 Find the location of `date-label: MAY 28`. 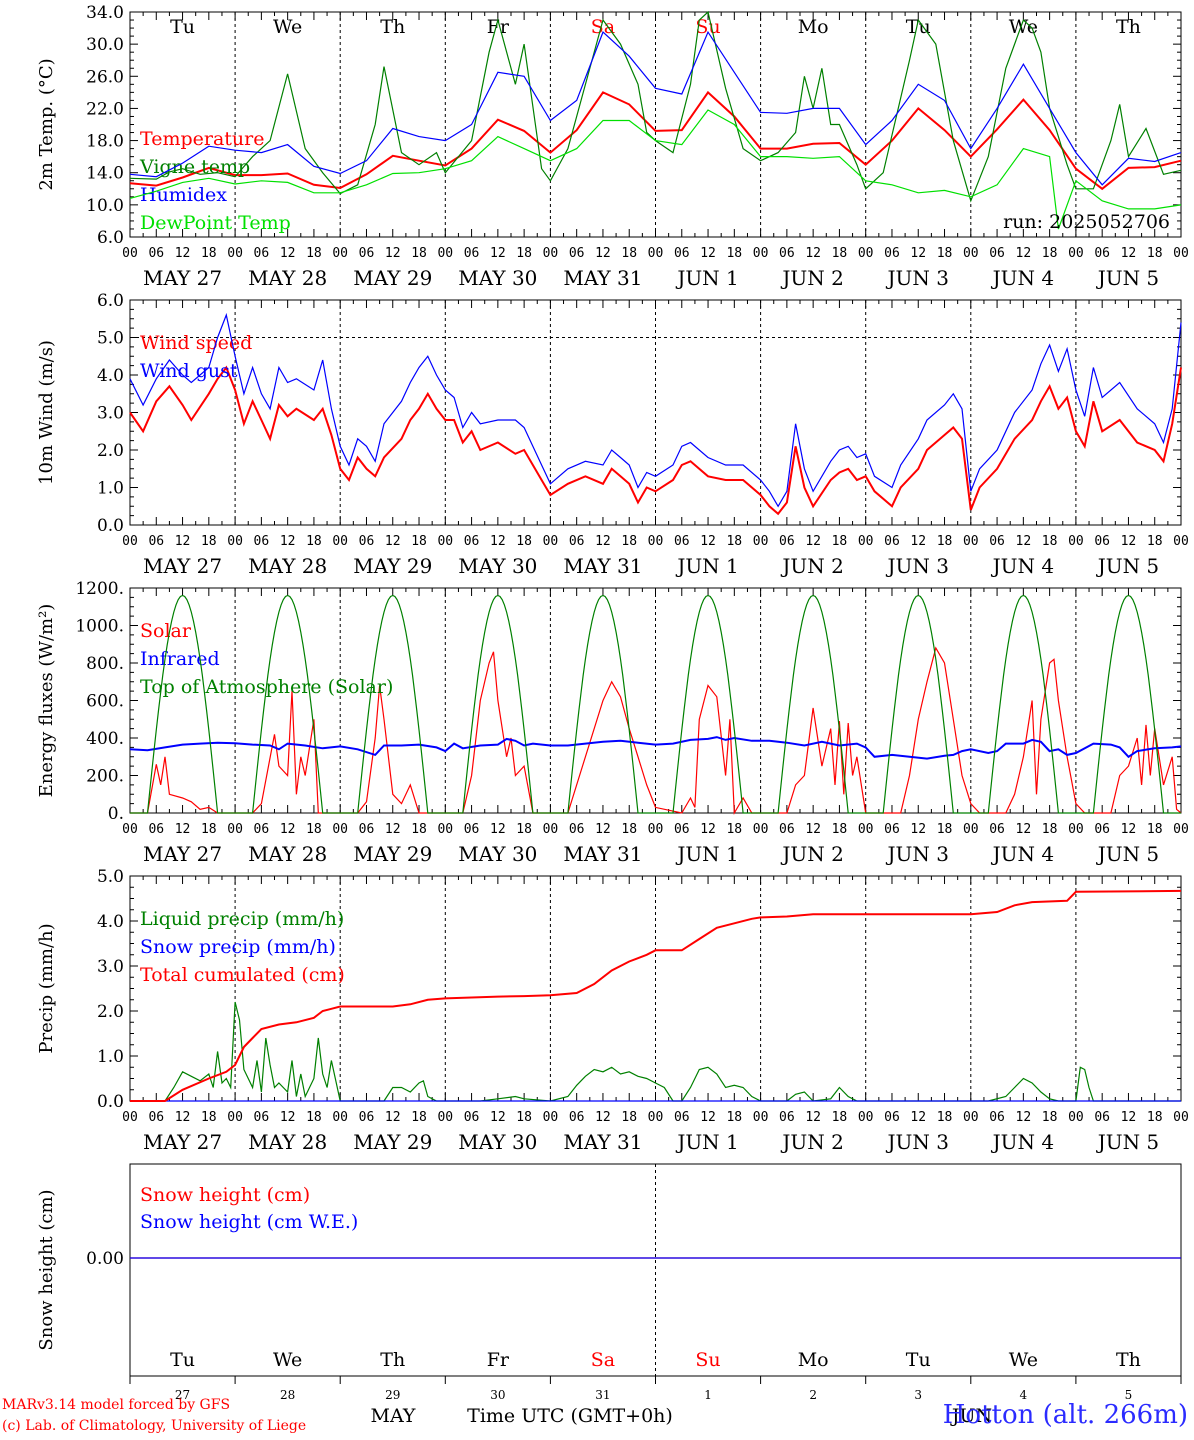

date-label: MAY 28 is located at coordinates (287, 854).